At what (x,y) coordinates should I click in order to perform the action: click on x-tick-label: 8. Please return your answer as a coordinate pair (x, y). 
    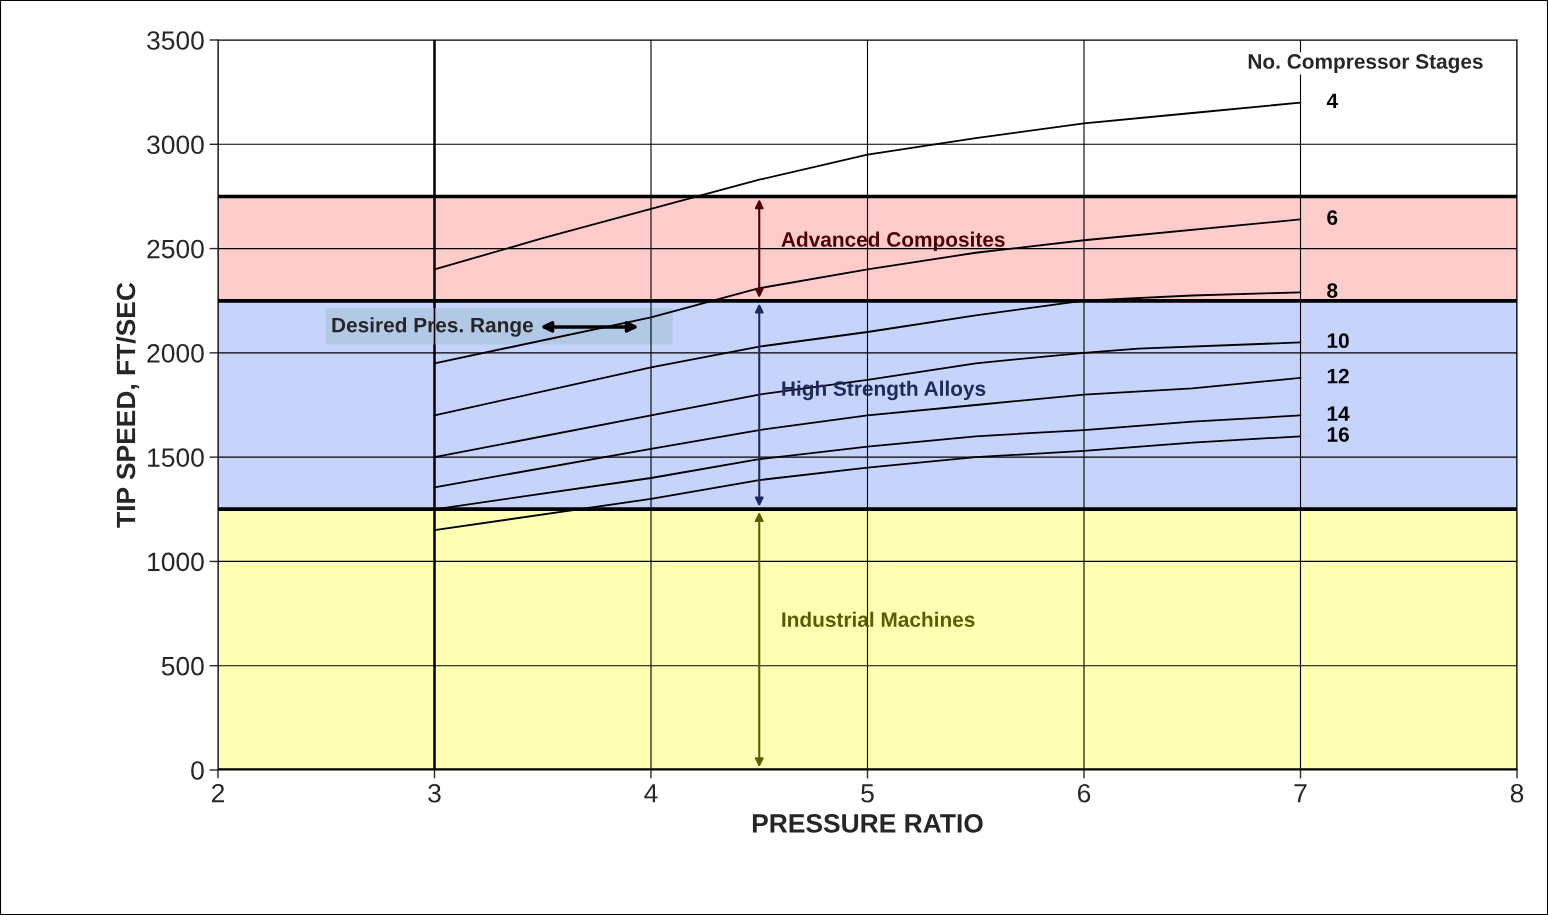
    Looking at the image, I should click on (1517, 793).